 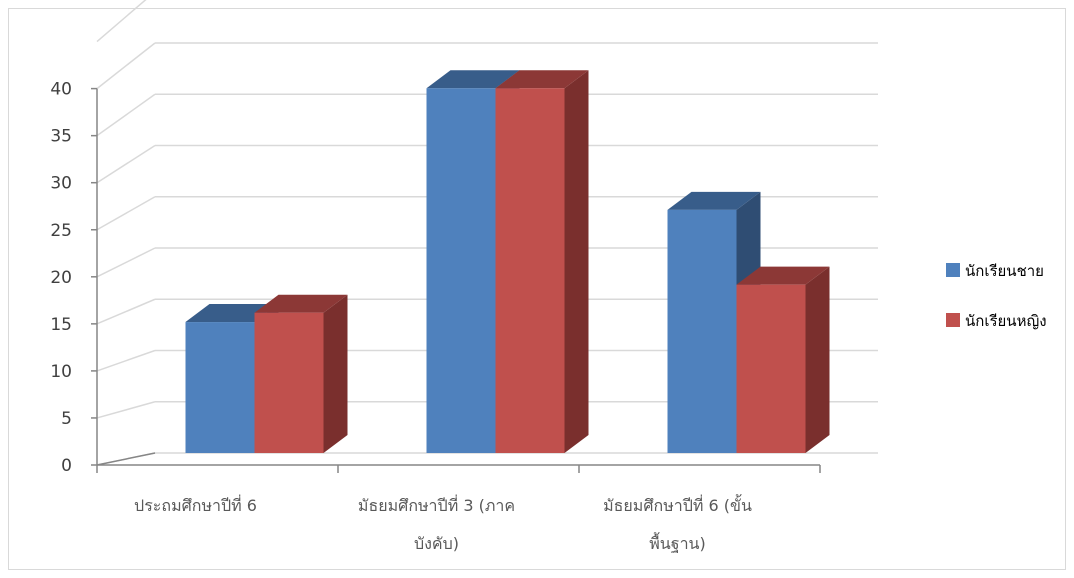 I want to click on legend-label: นักเรียนชาย, so click(x=1004, y=271).